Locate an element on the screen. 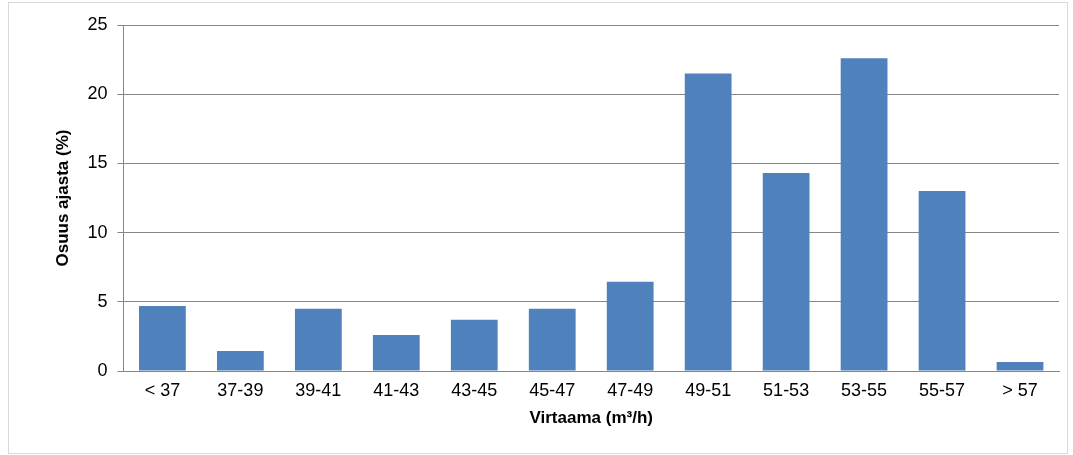  x-tick-label: 43-45 is located at coordinates (474, 389).